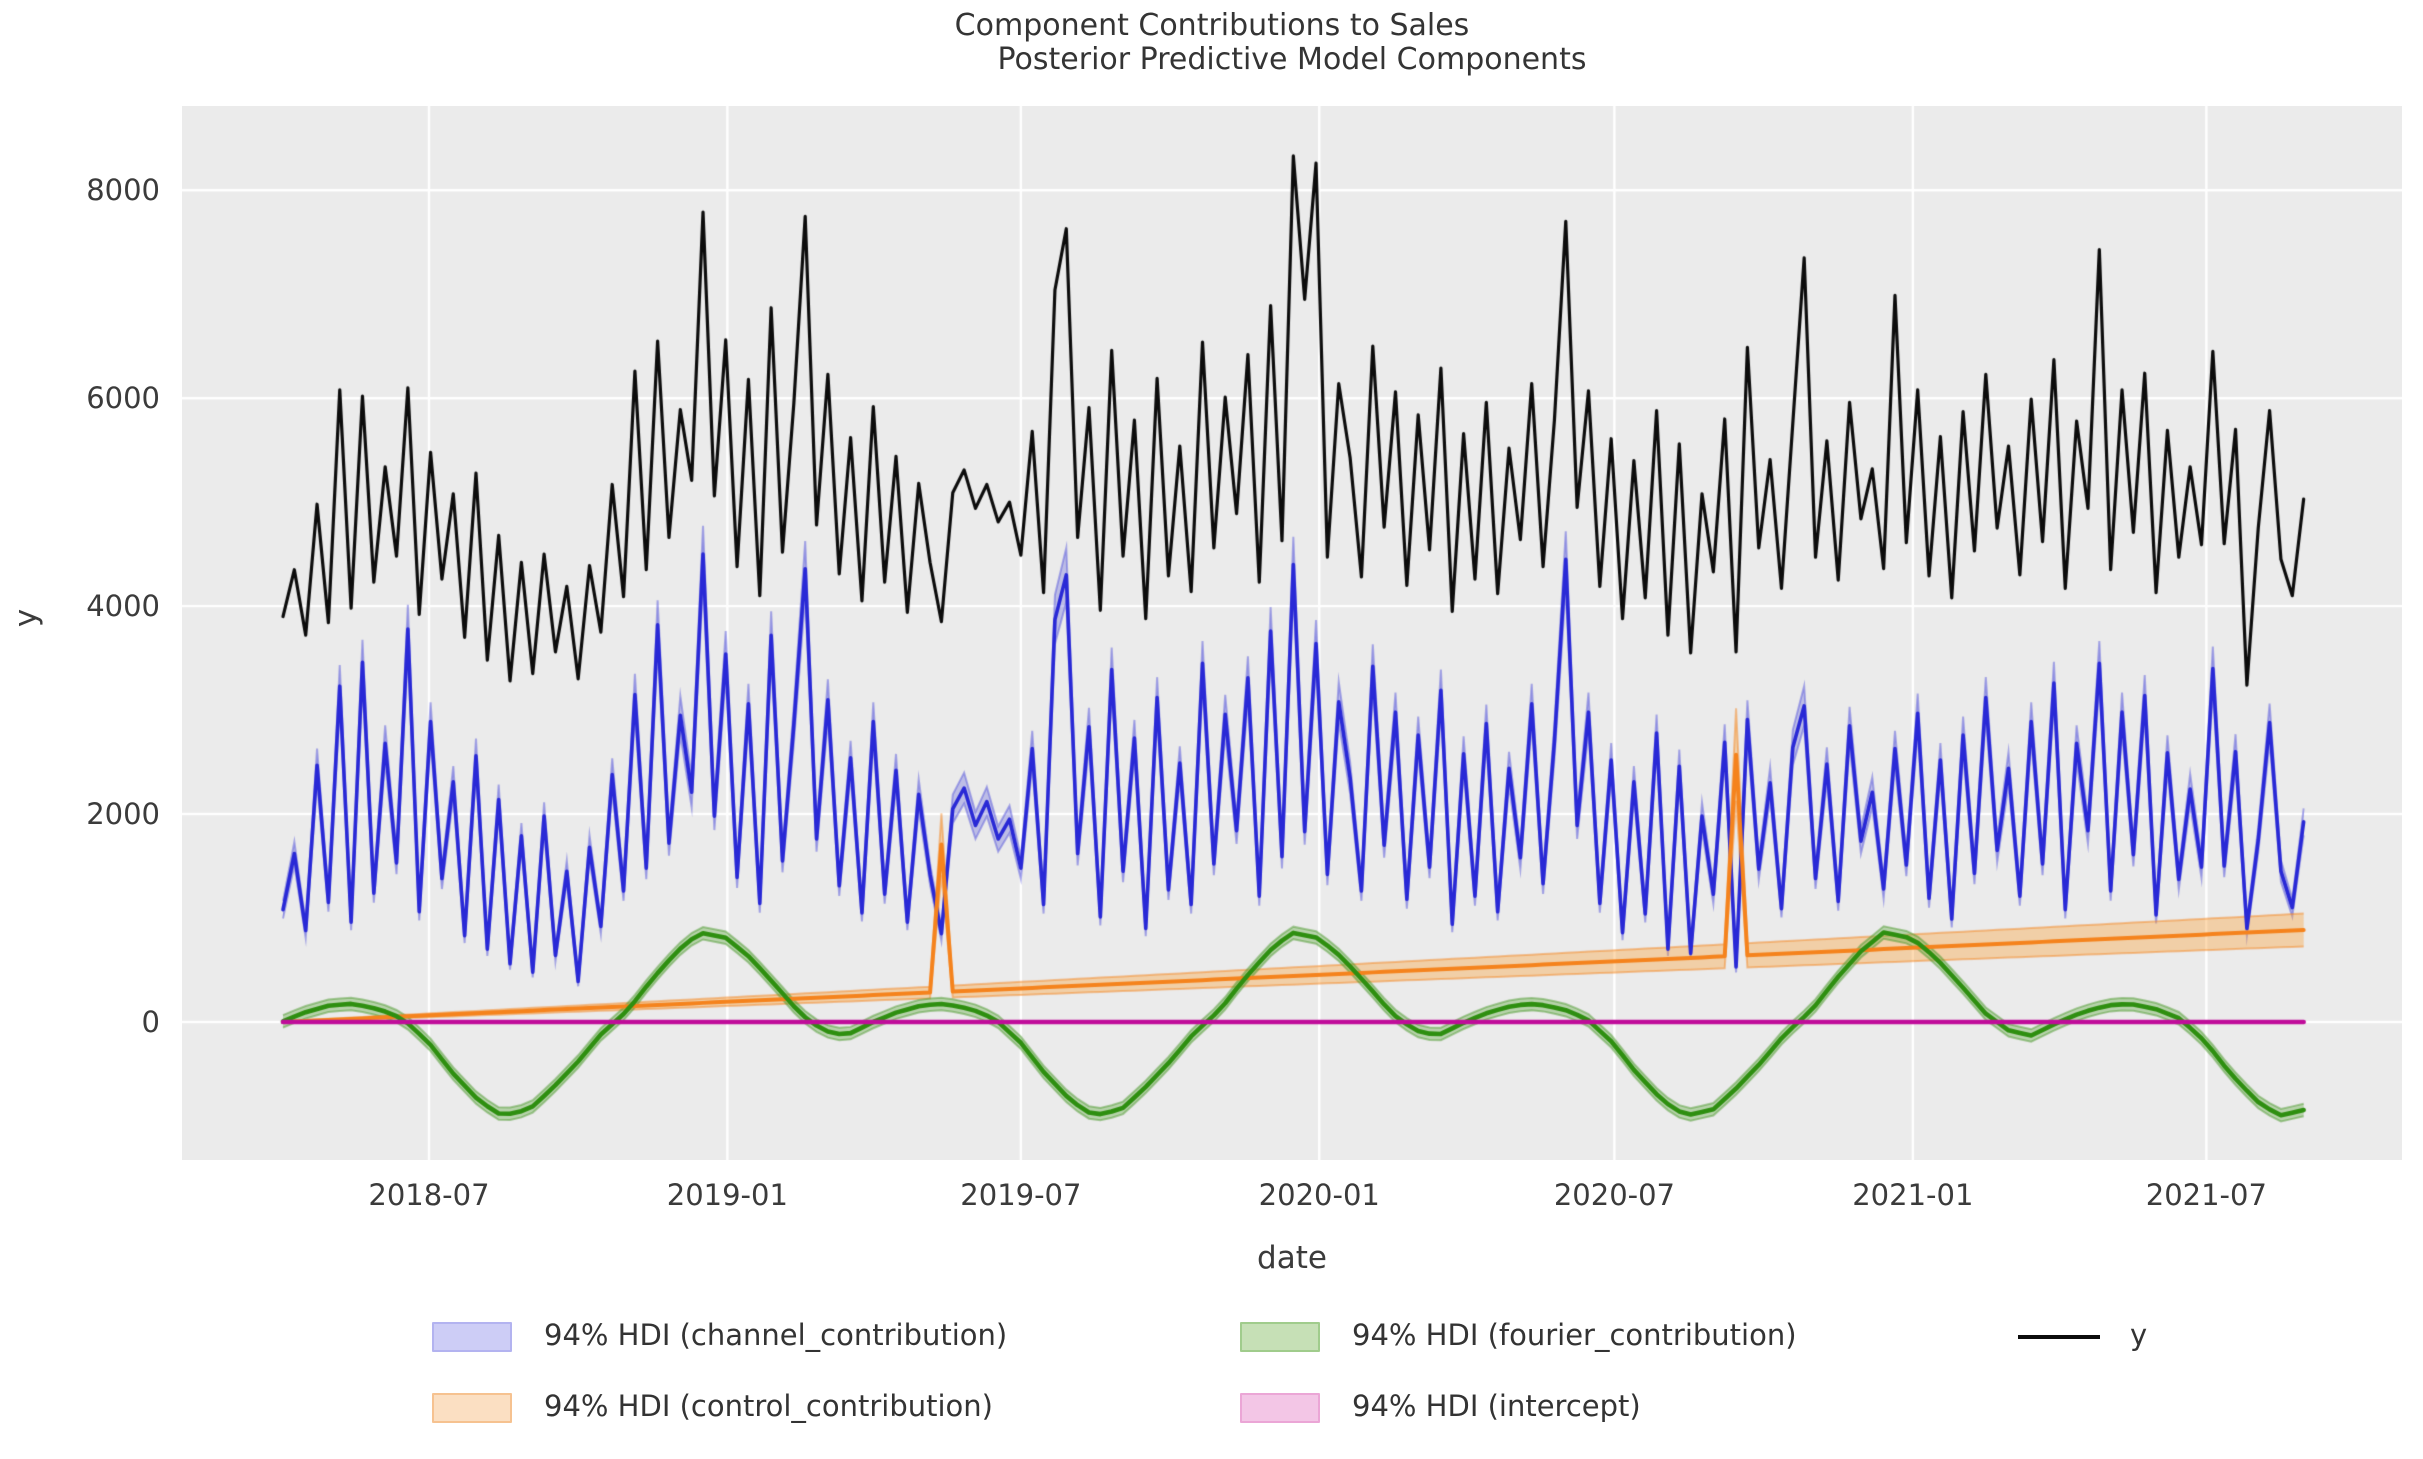 The width and height of the screenshot is (2423, 1459). I want to click on x-tick-label: 2019-01, so click(727, 1195).